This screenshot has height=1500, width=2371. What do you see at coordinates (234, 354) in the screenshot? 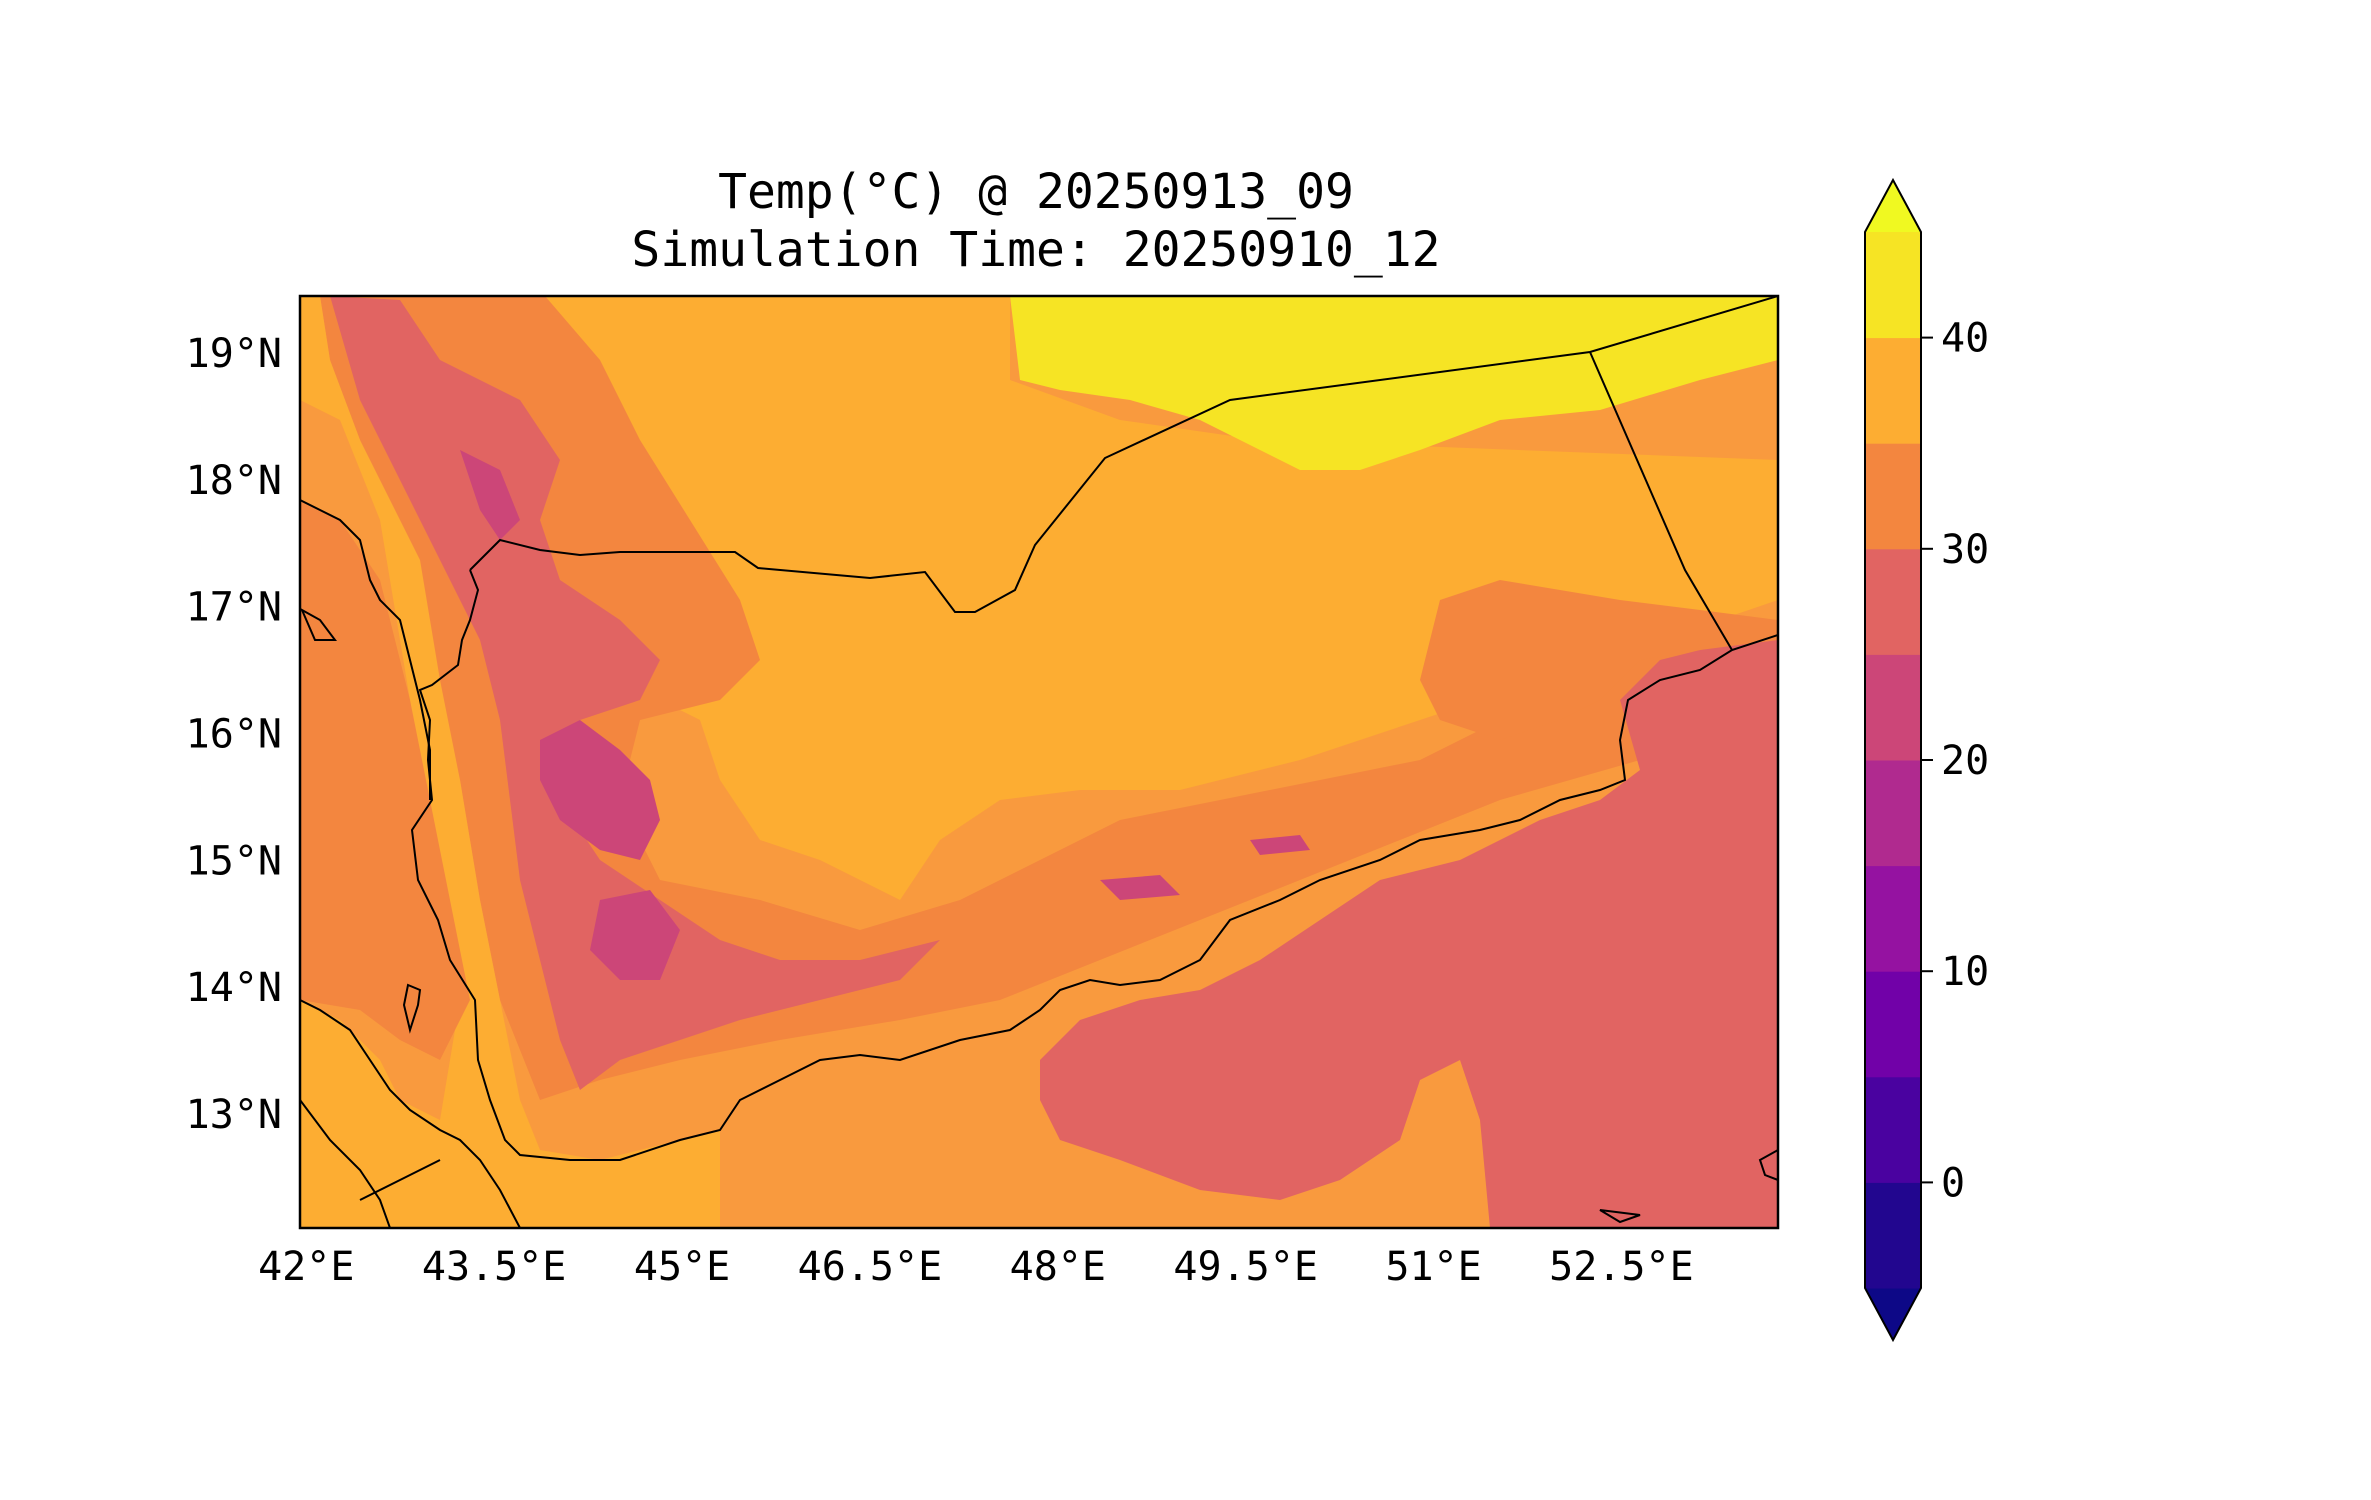
I see `y-tick-label: 19°N` at bounding box center [234, 354].